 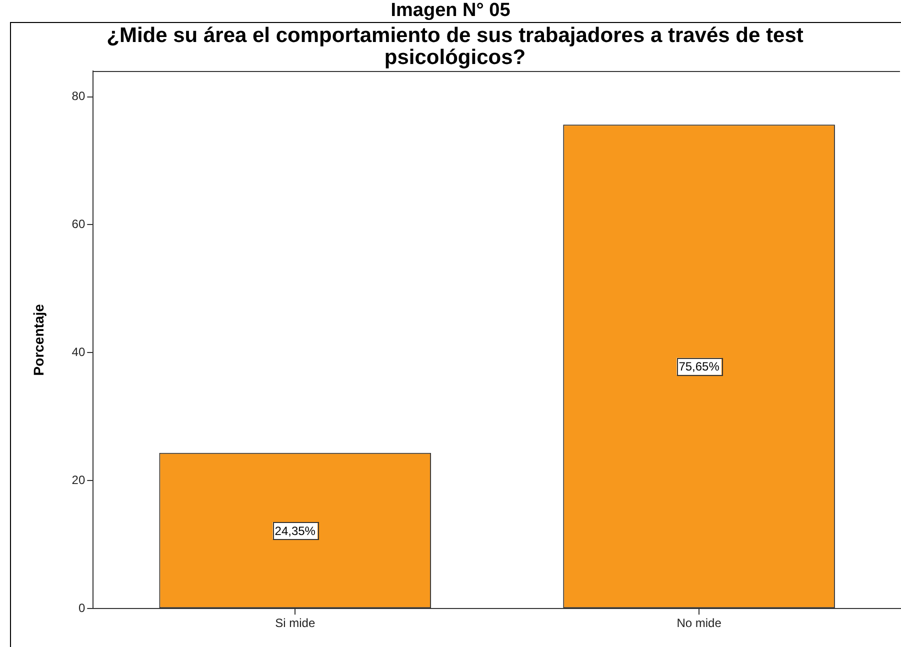 I want to click on chart-subtitle: ¿Mide su área el comportamiento de sus trabajadores a través de test psicológicos?, so click(x=455, y=46).